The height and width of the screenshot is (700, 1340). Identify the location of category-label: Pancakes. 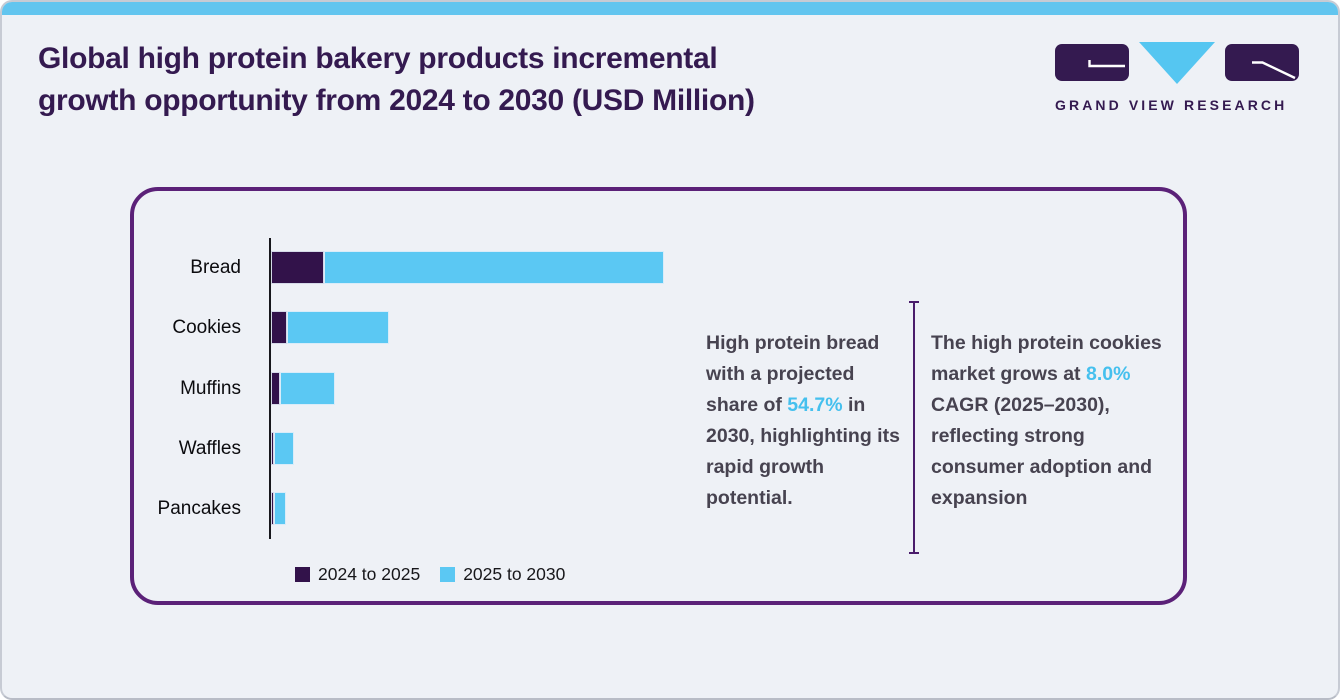
(199, 508).